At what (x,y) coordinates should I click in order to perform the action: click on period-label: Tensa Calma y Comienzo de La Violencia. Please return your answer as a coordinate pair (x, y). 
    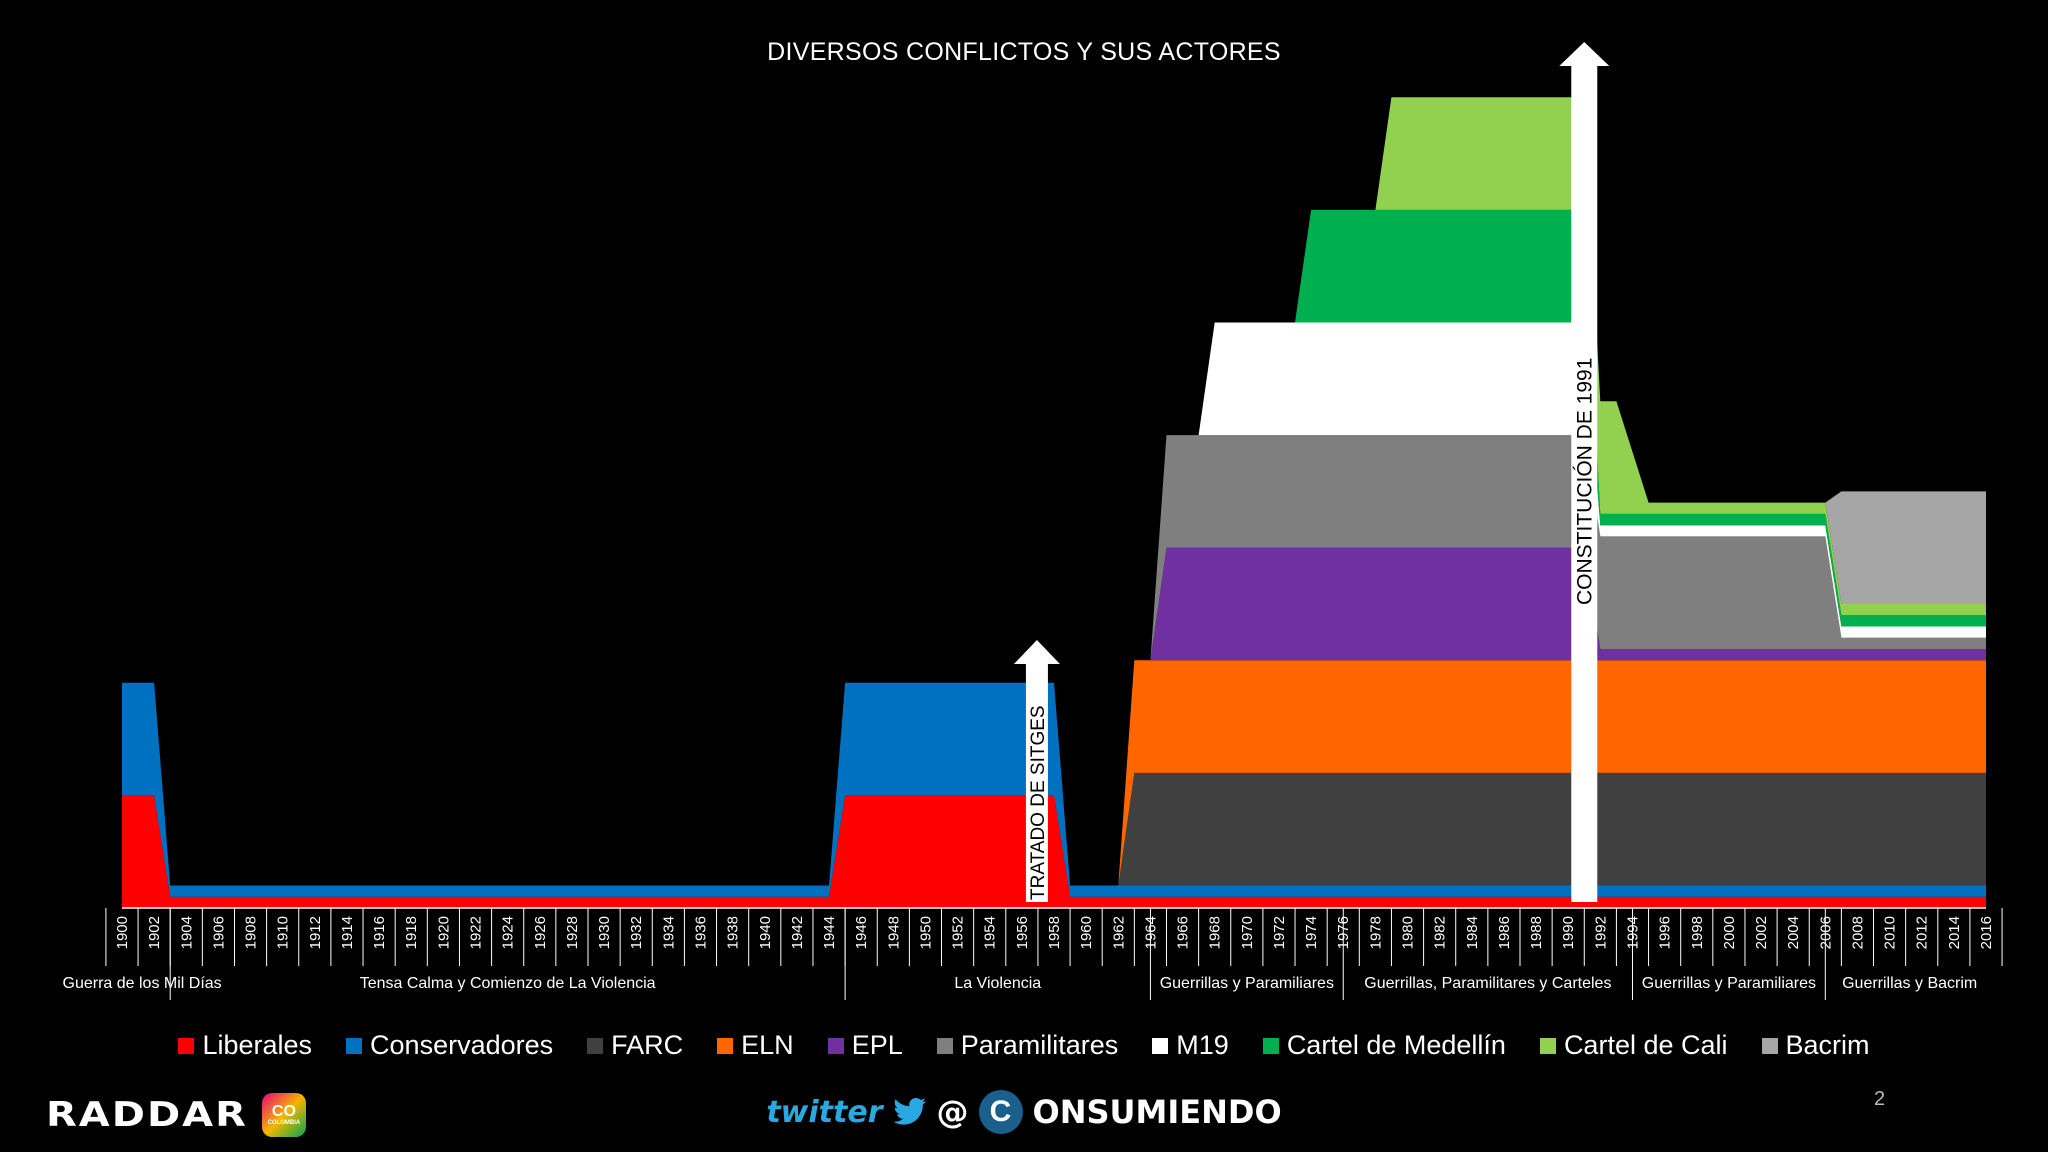
    Looking at the image, I should click on (508, 983).